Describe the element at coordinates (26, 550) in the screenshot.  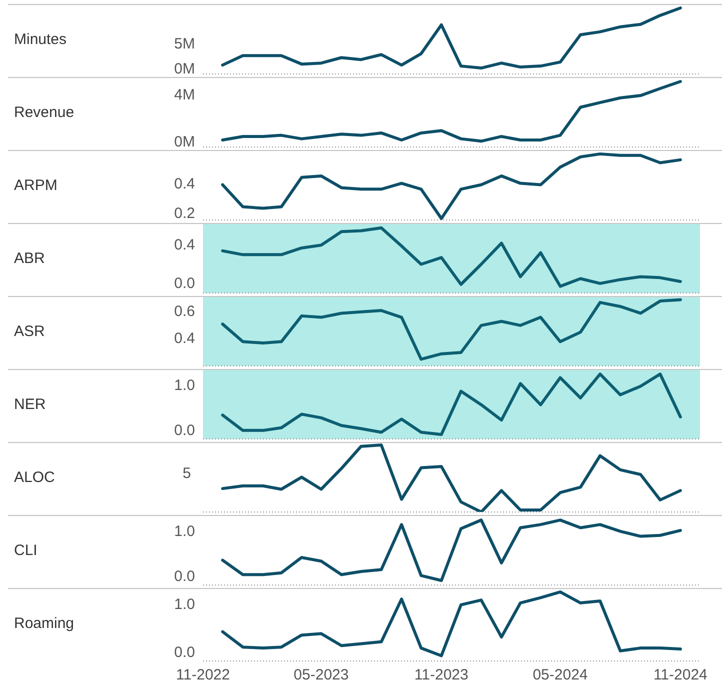
I see `y-axis-title: CLI` at that location.